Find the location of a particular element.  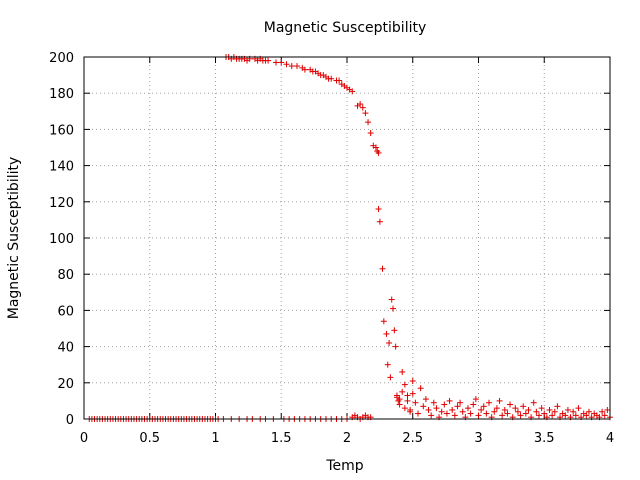

x-tick-label: 2 is located at coordinates (347, 438).